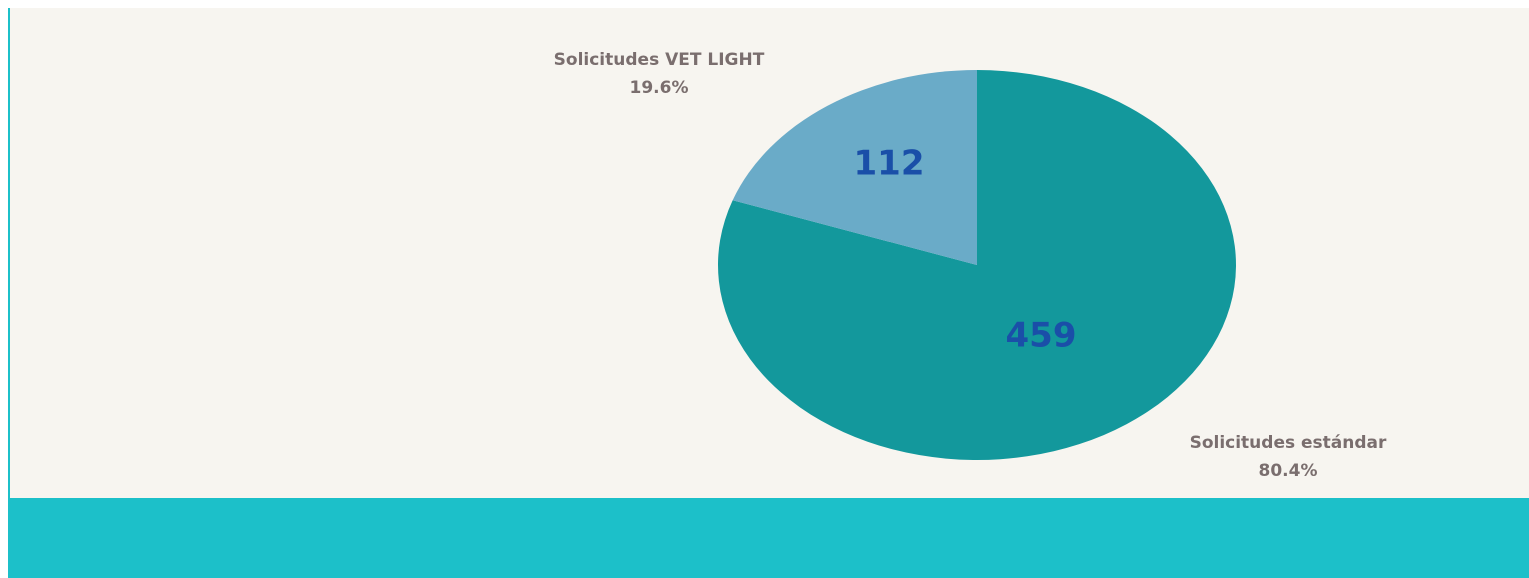 This screenshot has height=578, width=1529. Describe the element at coordinates (889, 164) in the screenshot. I see `slice-value-label: 112` at that location.